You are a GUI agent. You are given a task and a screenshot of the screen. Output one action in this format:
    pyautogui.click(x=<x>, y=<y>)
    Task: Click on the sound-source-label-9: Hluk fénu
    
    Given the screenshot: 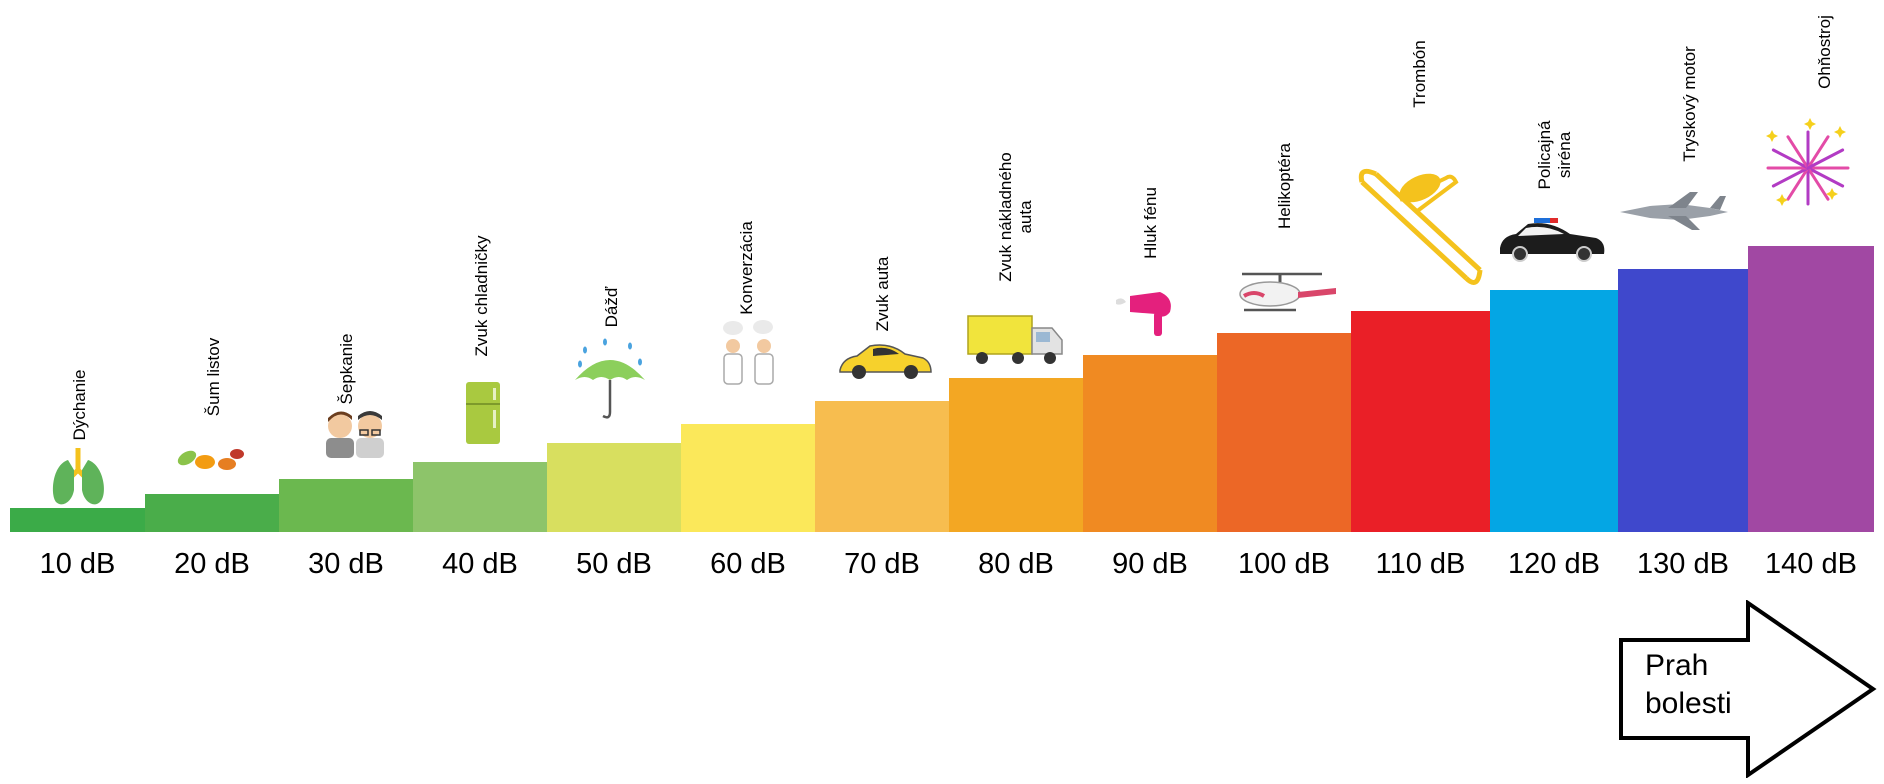 What is the action you would take?
    pyautogui.click(x=1151, y=223)
    